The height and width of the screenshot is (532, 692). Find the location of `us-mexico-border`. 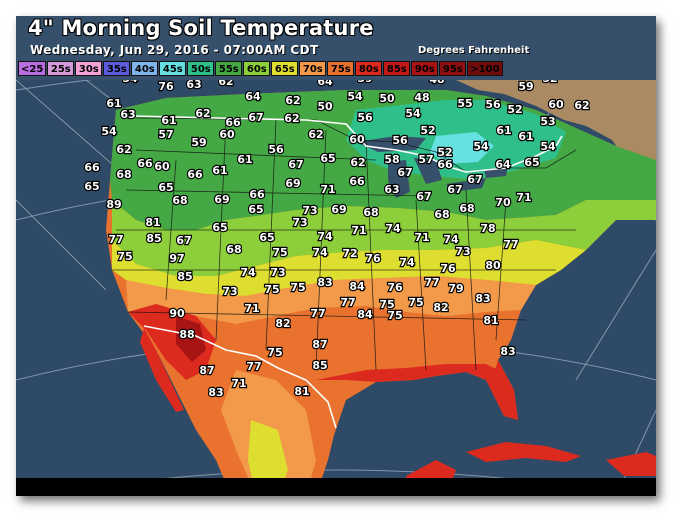

us-mexico-border is located at coordinates (240, 377).